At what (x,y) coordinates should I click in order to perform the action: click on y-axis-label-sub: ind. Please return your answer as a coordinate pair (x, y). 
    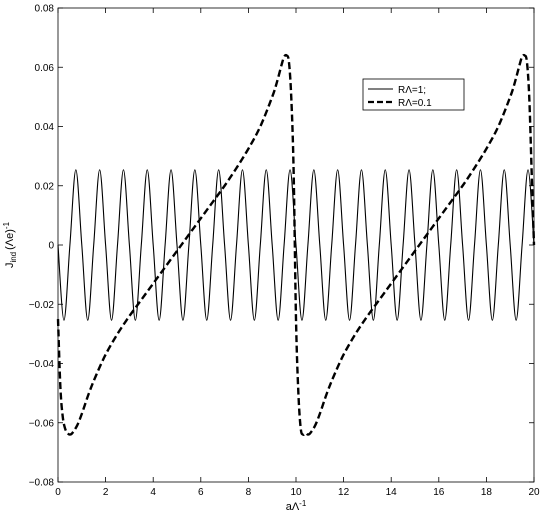
    Looking at the image, I should click on (13, 257).